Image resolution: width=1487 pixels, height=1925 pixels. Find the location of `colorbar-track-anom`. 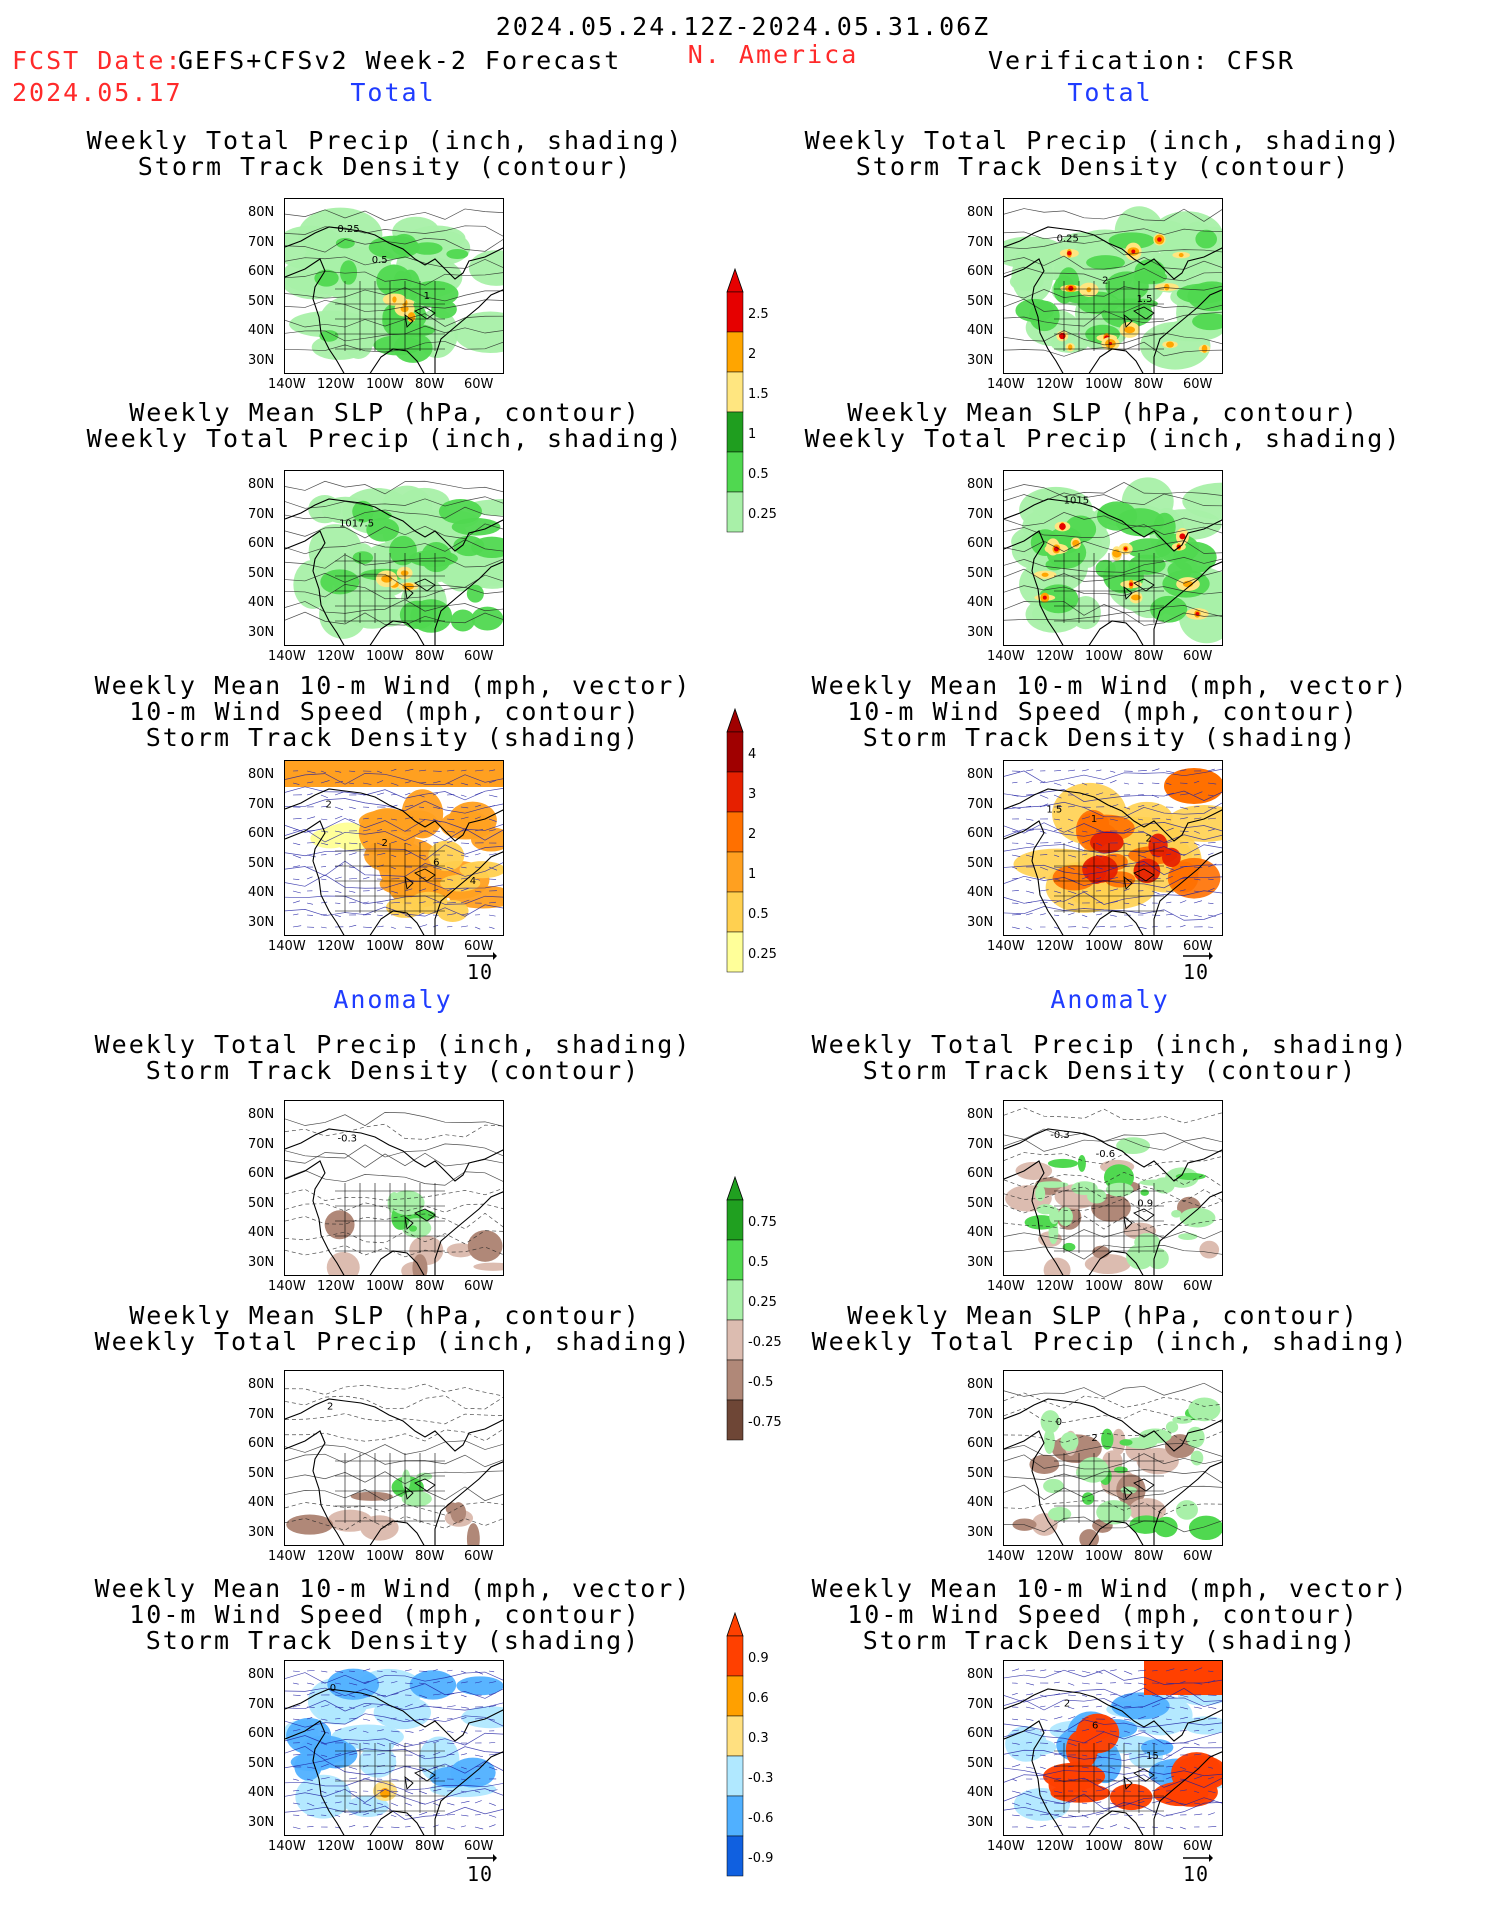

colorbar-track-anom is located at coordinates (735, 1746).